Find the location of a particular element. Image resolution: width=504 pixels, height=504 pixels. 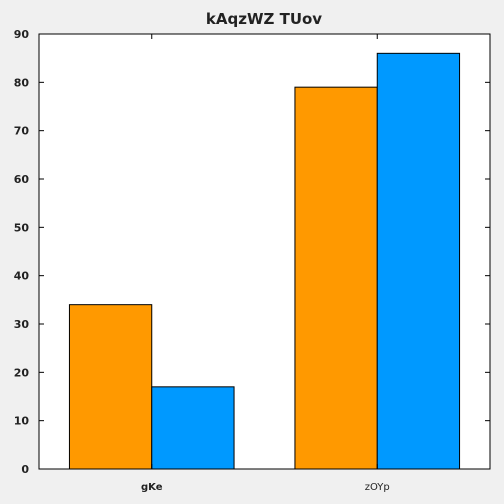

y-tick-label: 70 is located at coordinates (22, 131).